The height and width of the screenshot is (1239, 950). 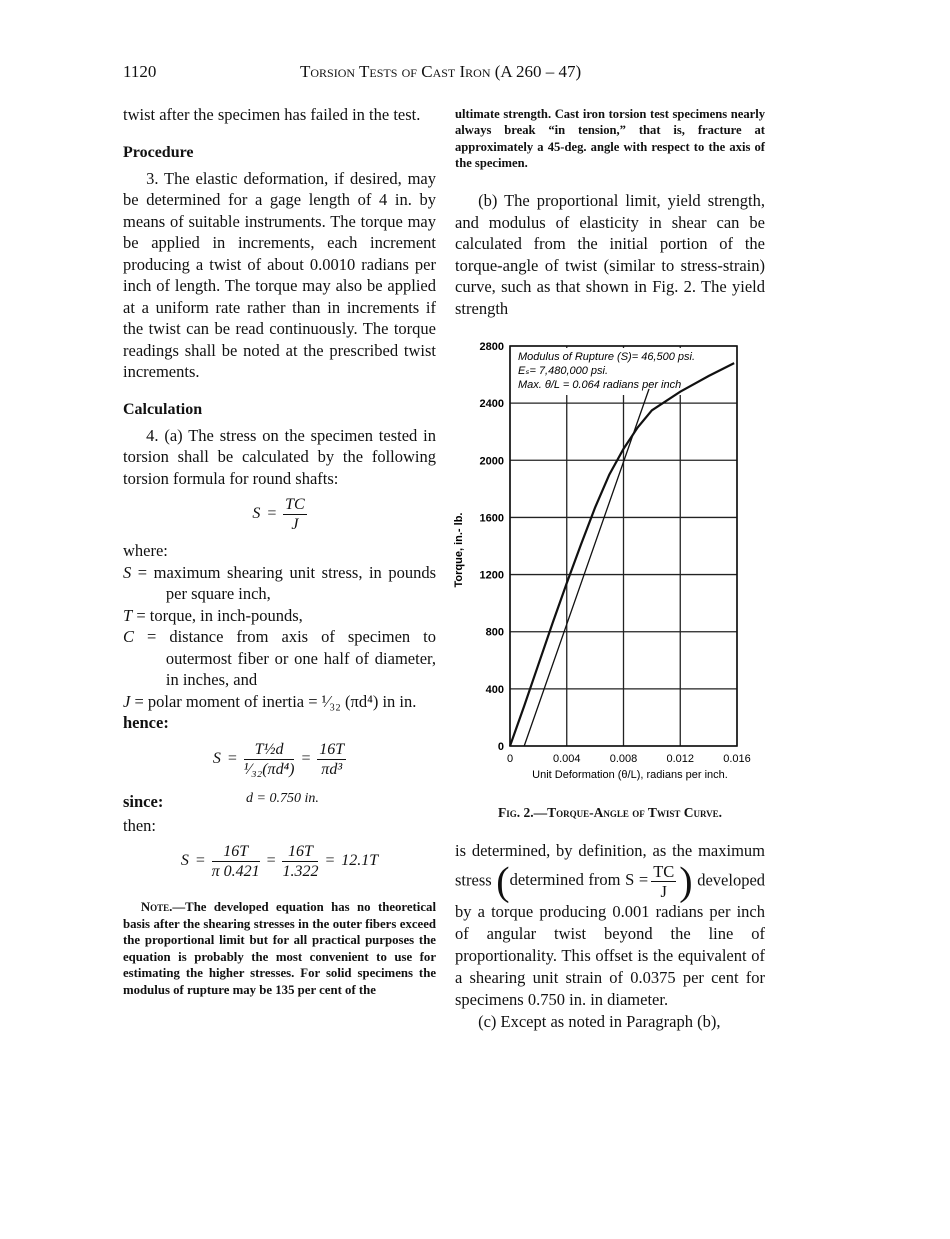 What do you see at coordinates (492, 576) in the screenshot?
I see `y-tick-label: 1200` at bounding box center [492, 576].